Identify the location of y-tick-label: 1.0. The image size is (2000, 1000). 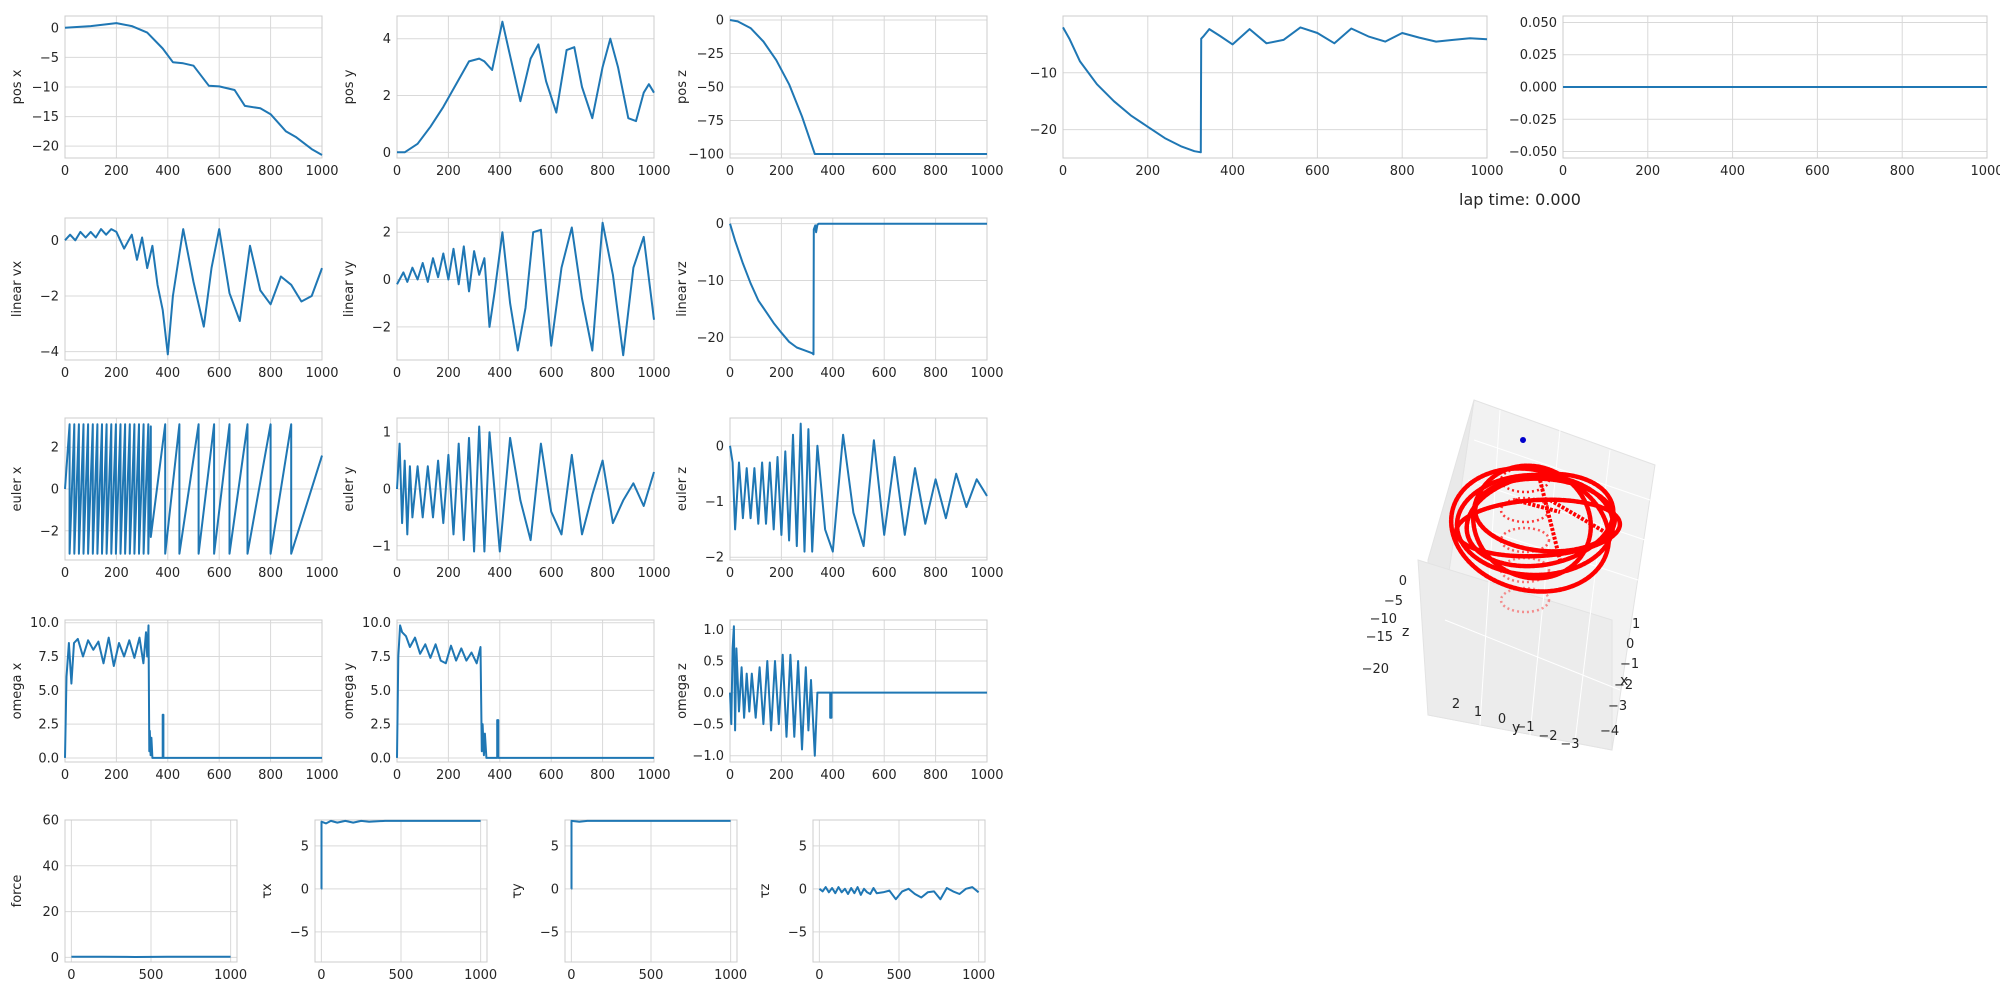
(713, 630).